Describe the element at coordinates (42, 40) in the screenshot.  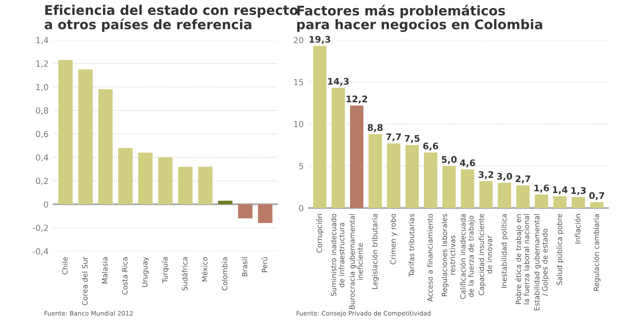
I see `y-tick-label: 1,4` at that location.